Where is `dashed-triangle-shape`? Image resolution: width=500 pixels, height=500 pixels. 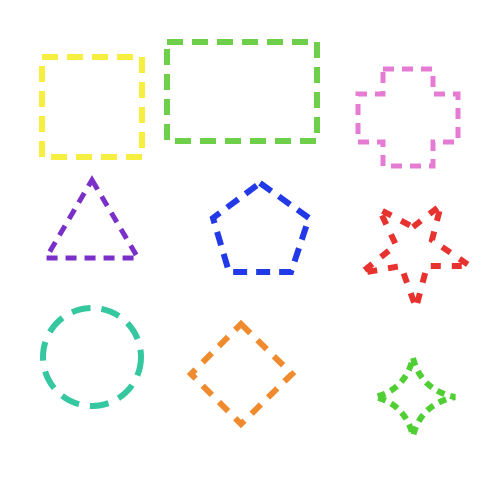 dashed-triangle-shape is located at coordinates (92, 218).